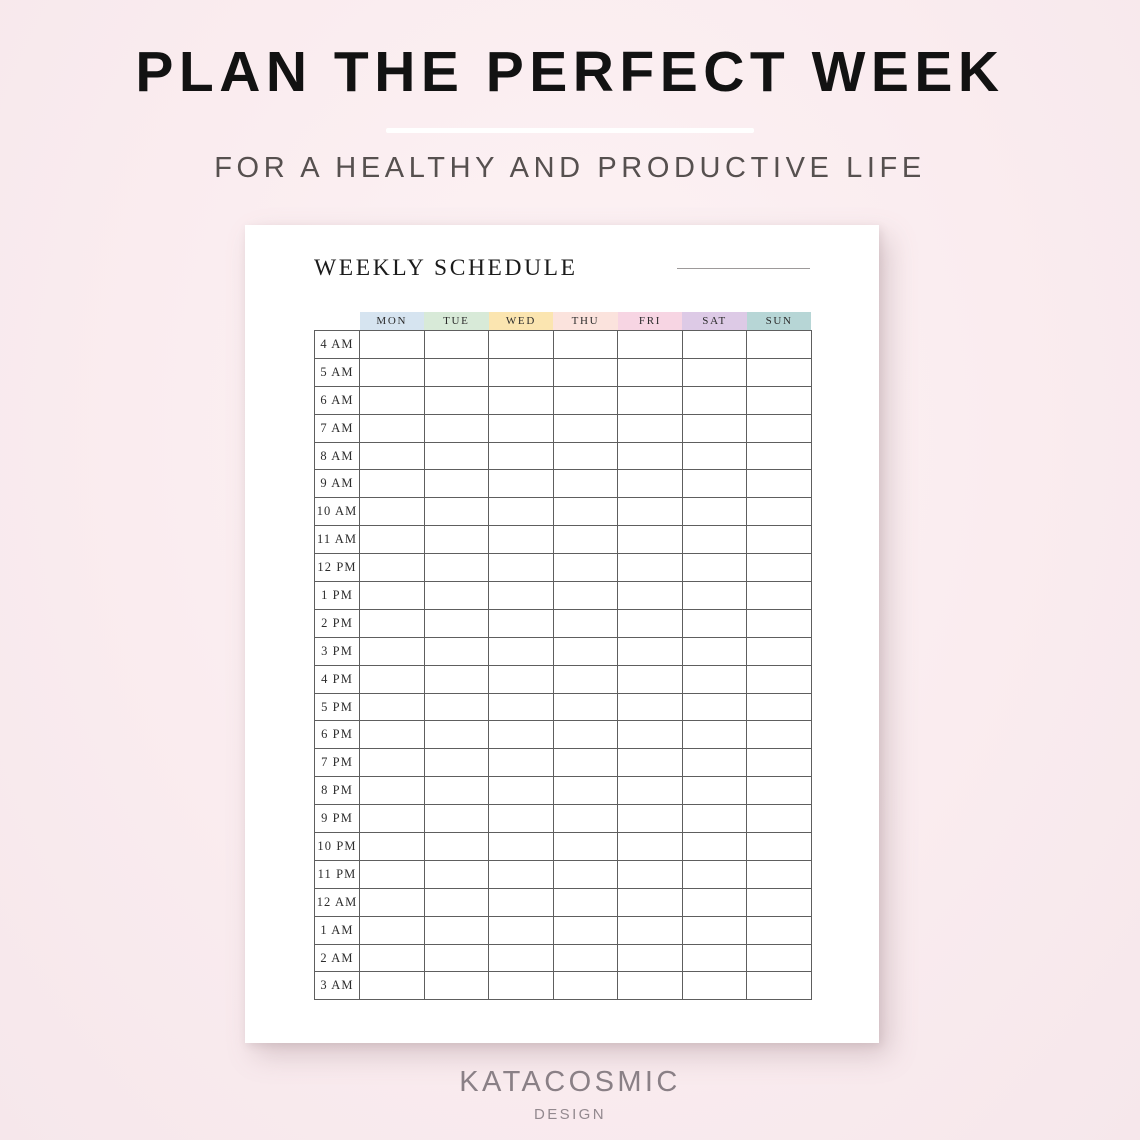 This screenshot has height=1140, width=1140. What do you see at coordinates (521, 321) in the screenshot?
I see `day-header-wed: WED` at bounding box center [521, 321].